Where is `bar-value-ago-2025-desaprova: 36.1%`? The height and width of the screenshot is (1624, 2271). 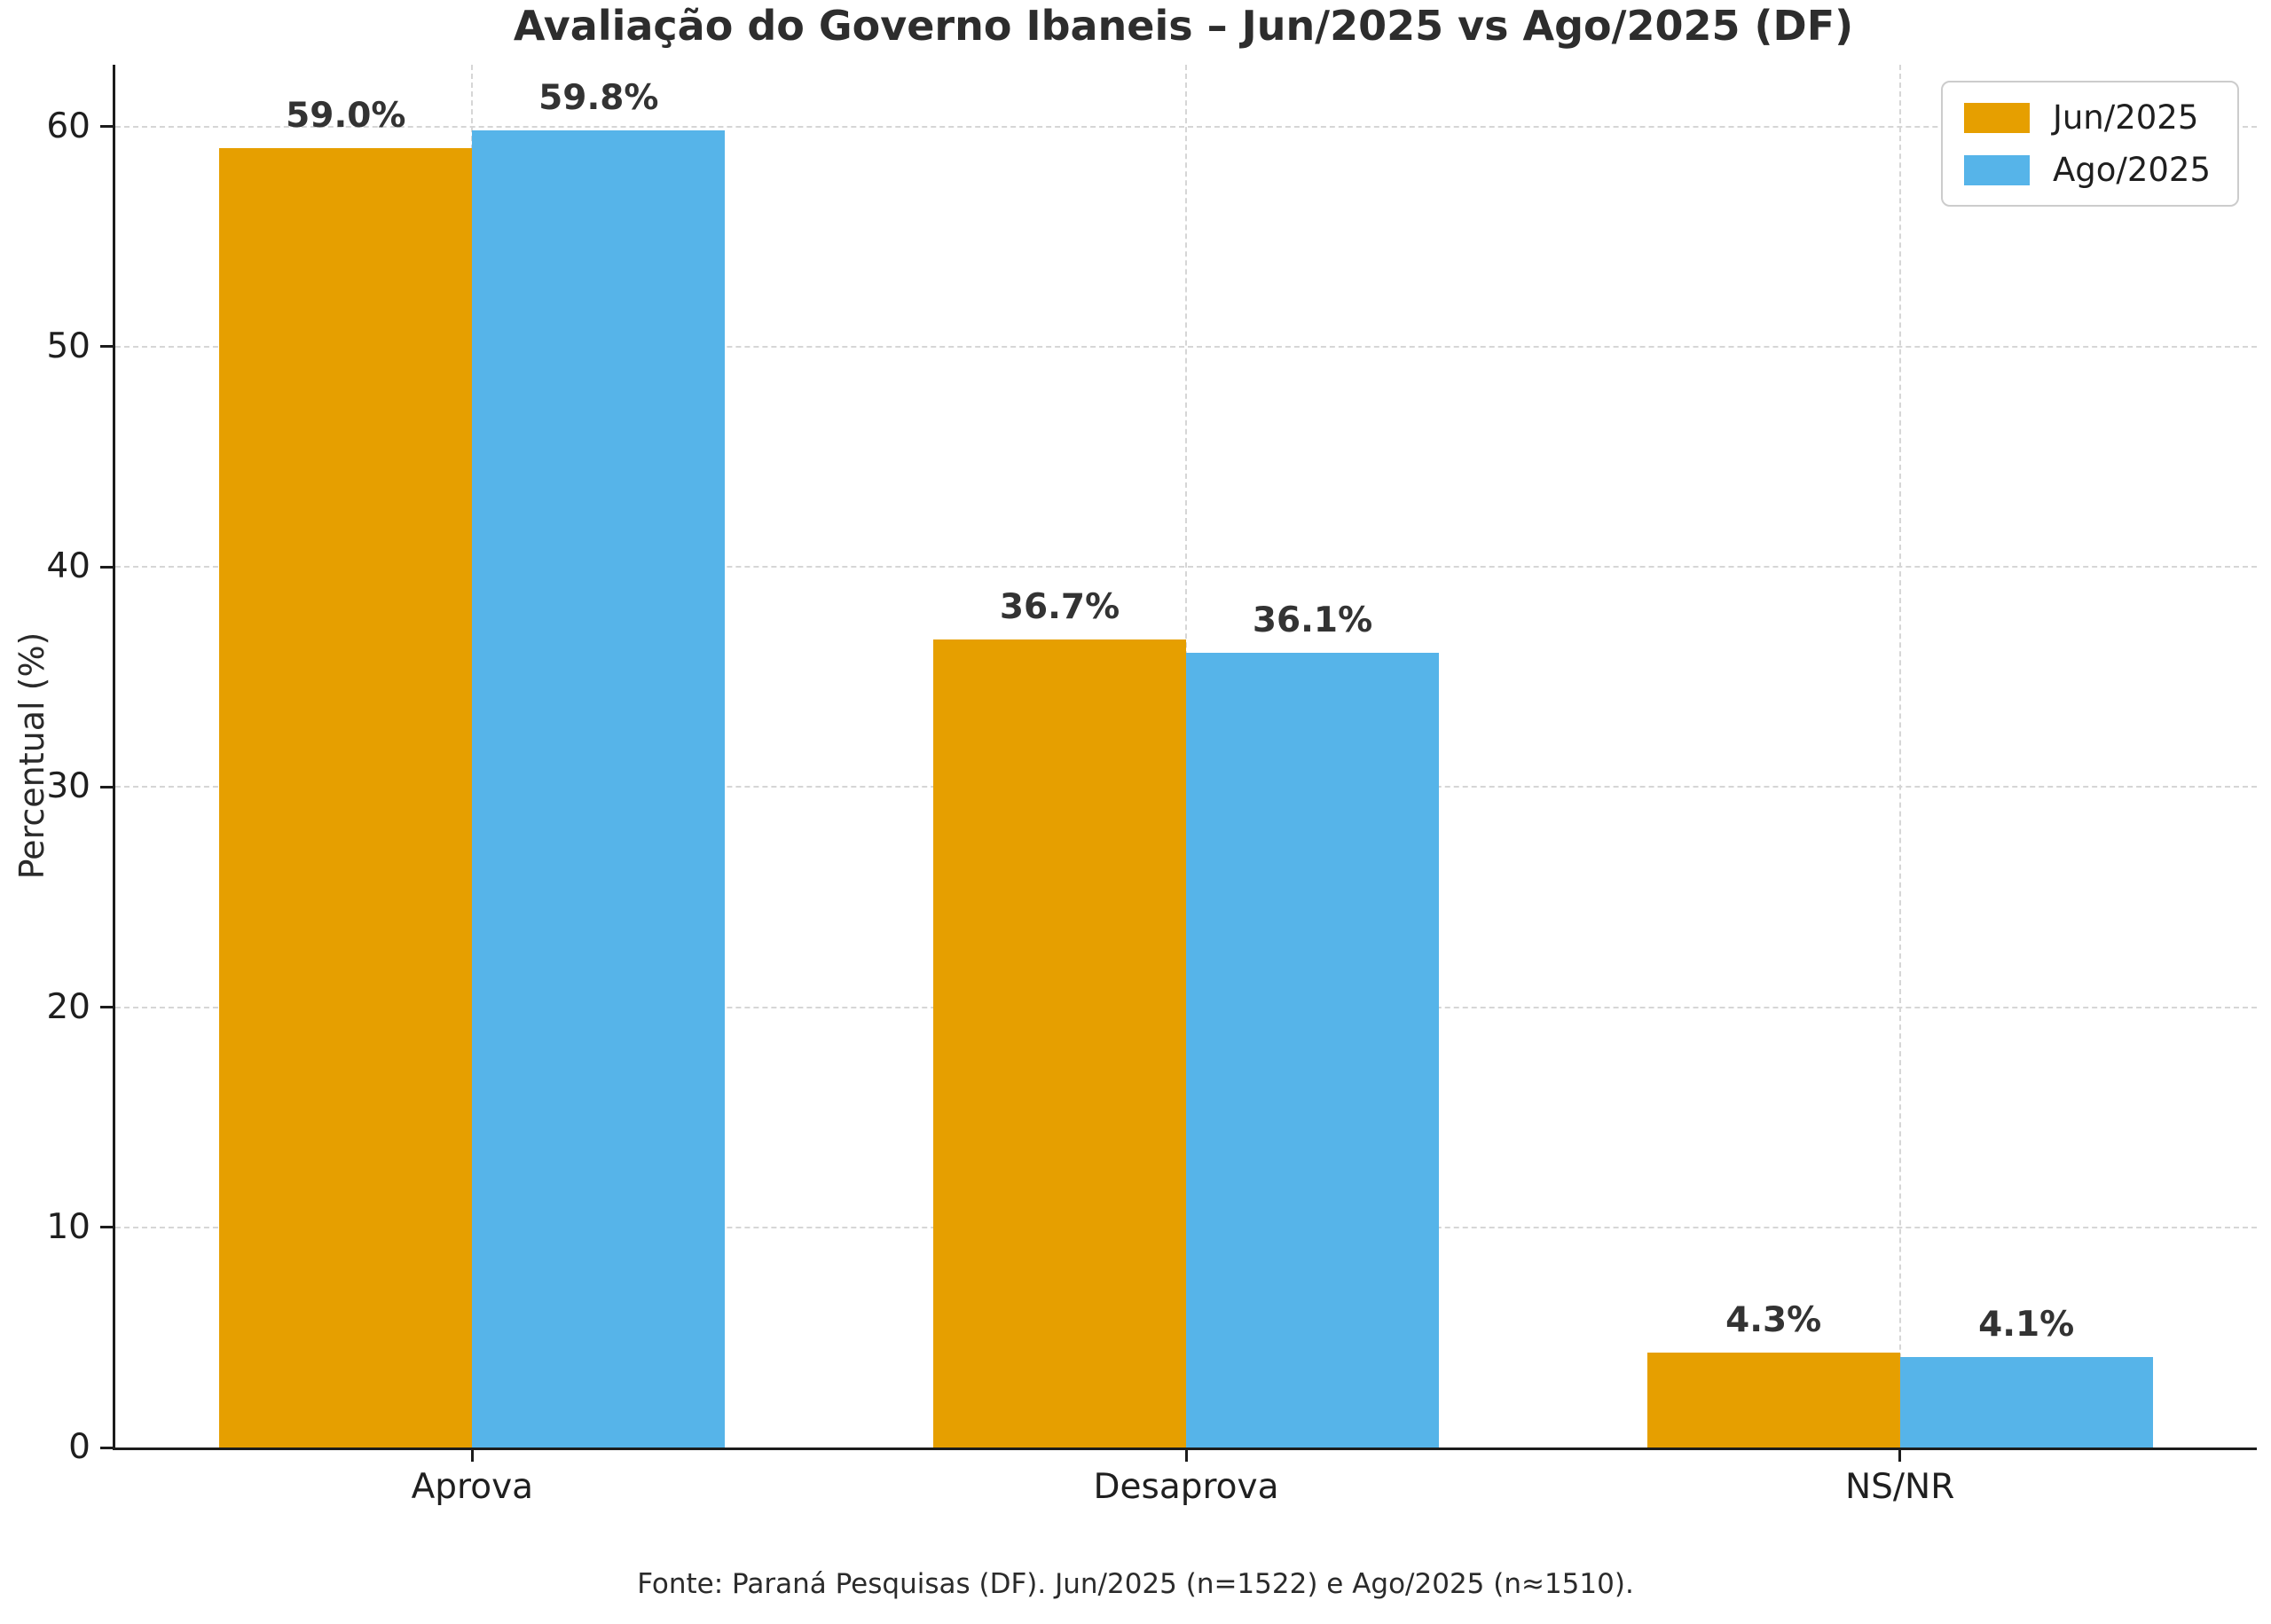
bar-value-ago-2025-desaprova: 36.1% is located at coordinates (1312, 620).